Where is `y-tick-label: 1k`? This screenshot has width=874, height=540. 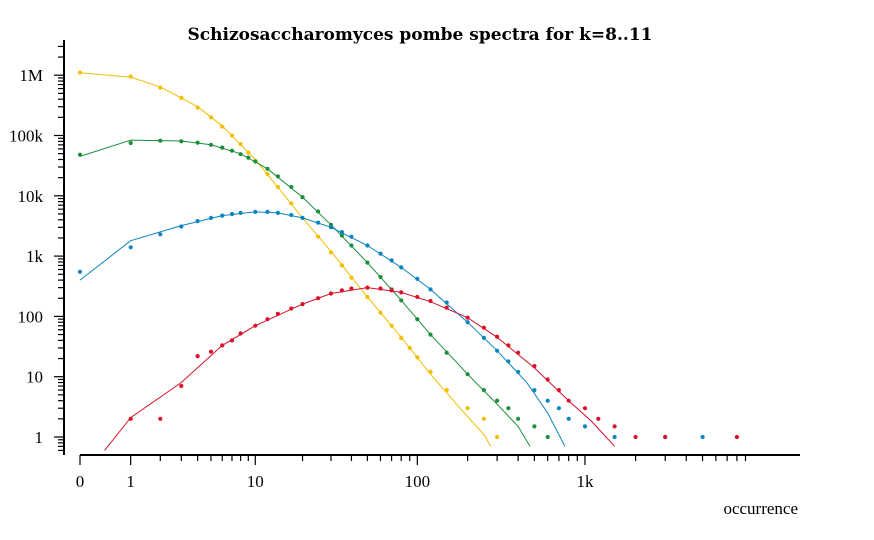
y-tick-label: 1k is located at coordinates (35, 256).